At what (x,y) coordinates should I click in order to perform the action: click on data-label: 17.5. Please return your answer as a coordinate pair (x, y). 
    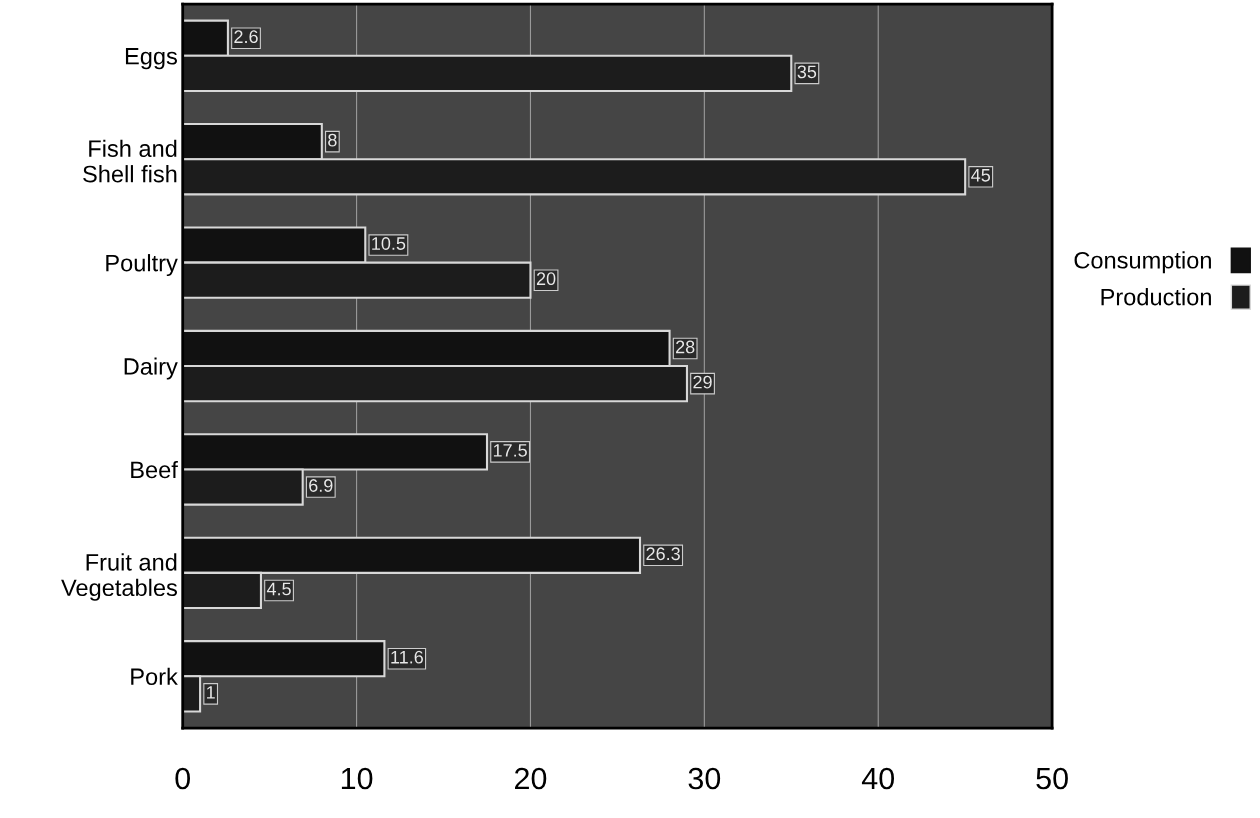
    Looking at the image, I should click on (510, 450).